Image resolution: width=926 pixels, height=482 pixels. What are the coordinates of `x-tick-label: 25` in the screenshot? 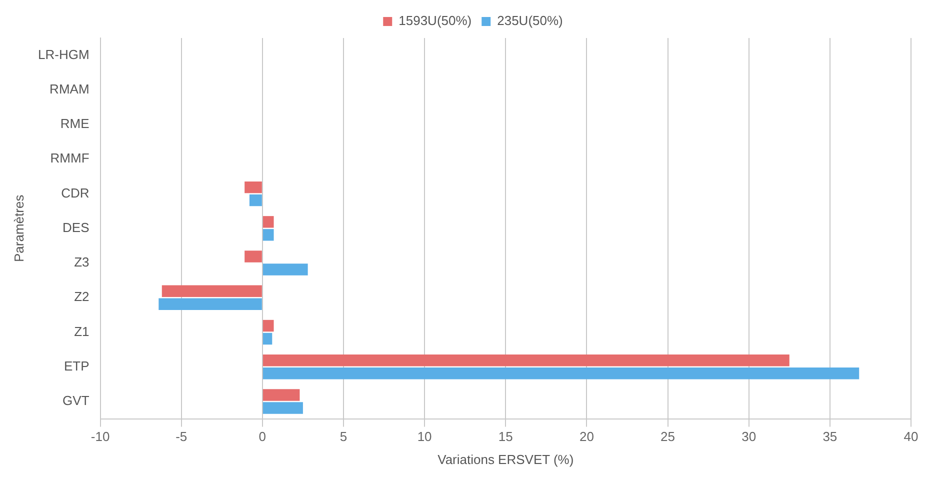 It's located at (668, 436).